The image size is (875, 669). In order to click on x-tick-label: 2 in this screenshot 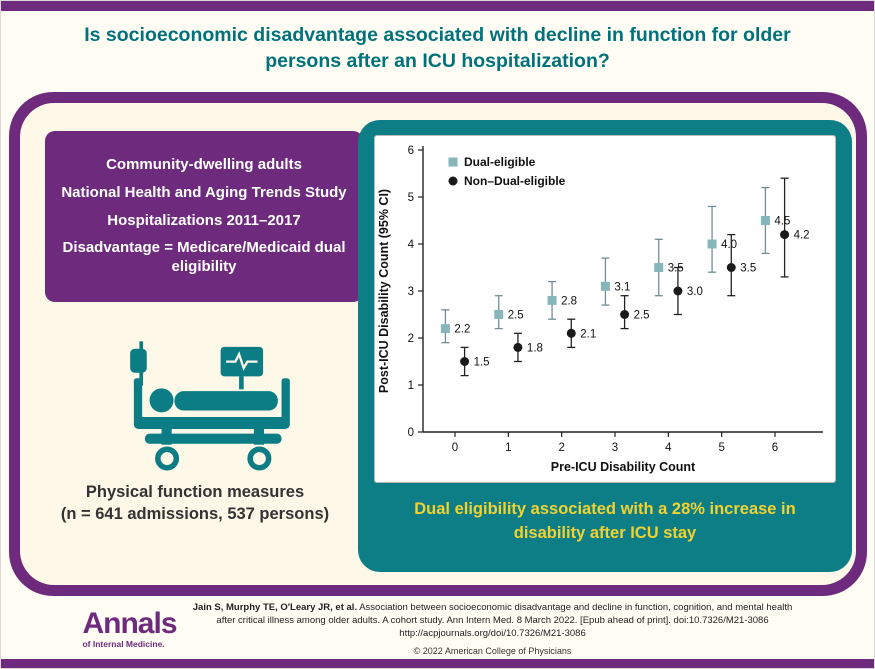, I will do `click(561, 448)`.